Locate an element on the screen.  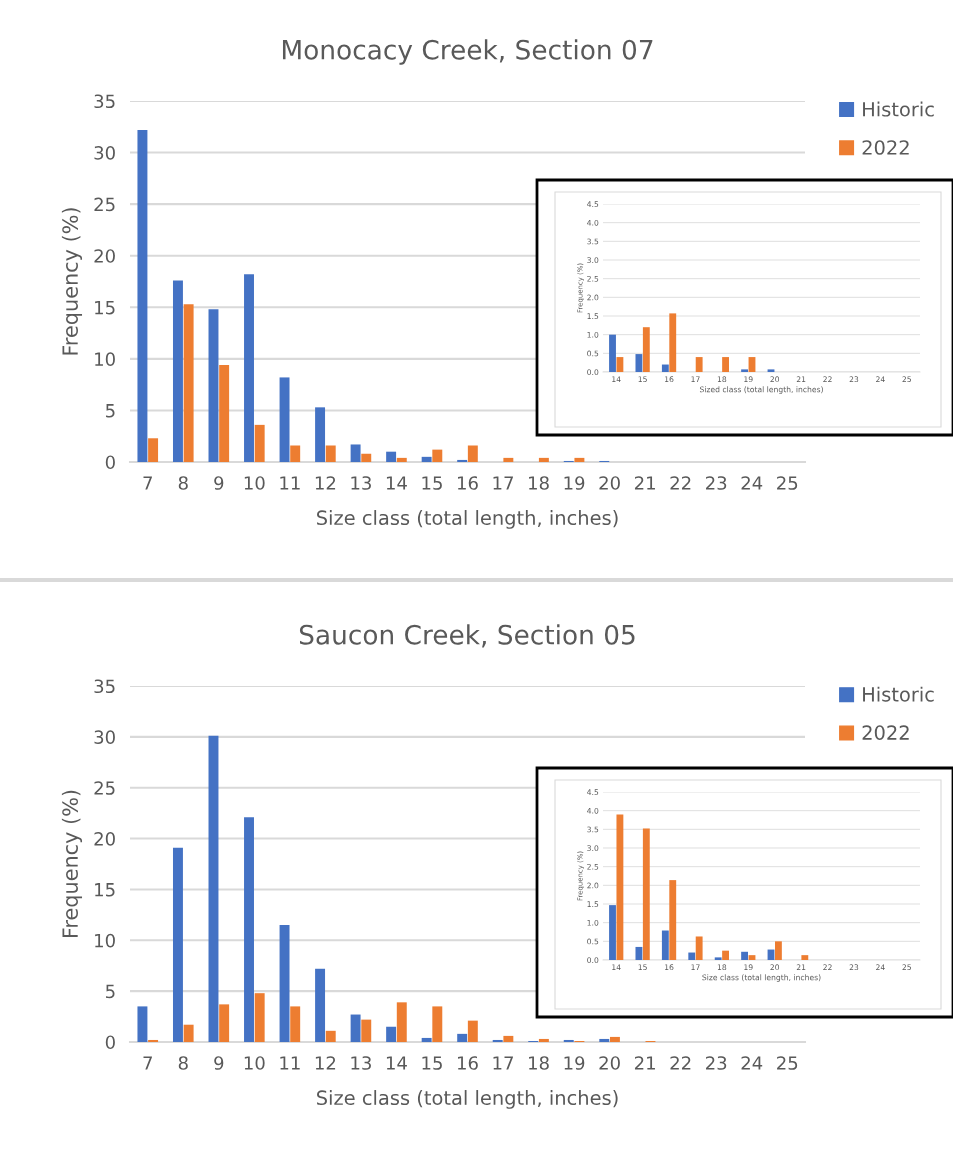
x-tick-label: 24 is located at coordinates (752, 1063).